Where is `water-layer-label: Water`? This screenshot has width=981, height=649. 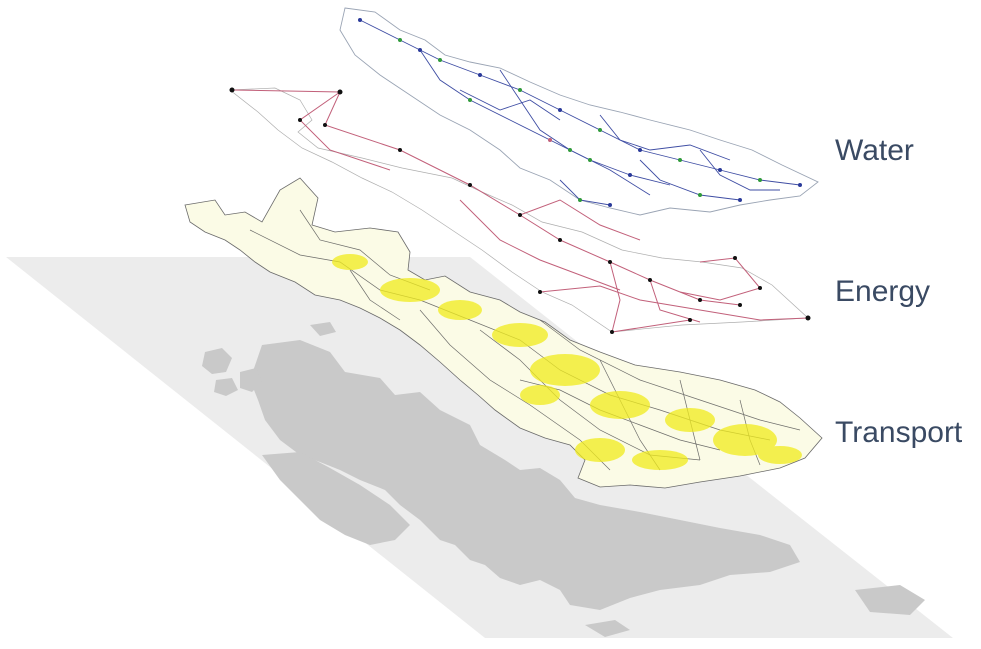 water-layer-label: Water is located at coordinates (874, 150).